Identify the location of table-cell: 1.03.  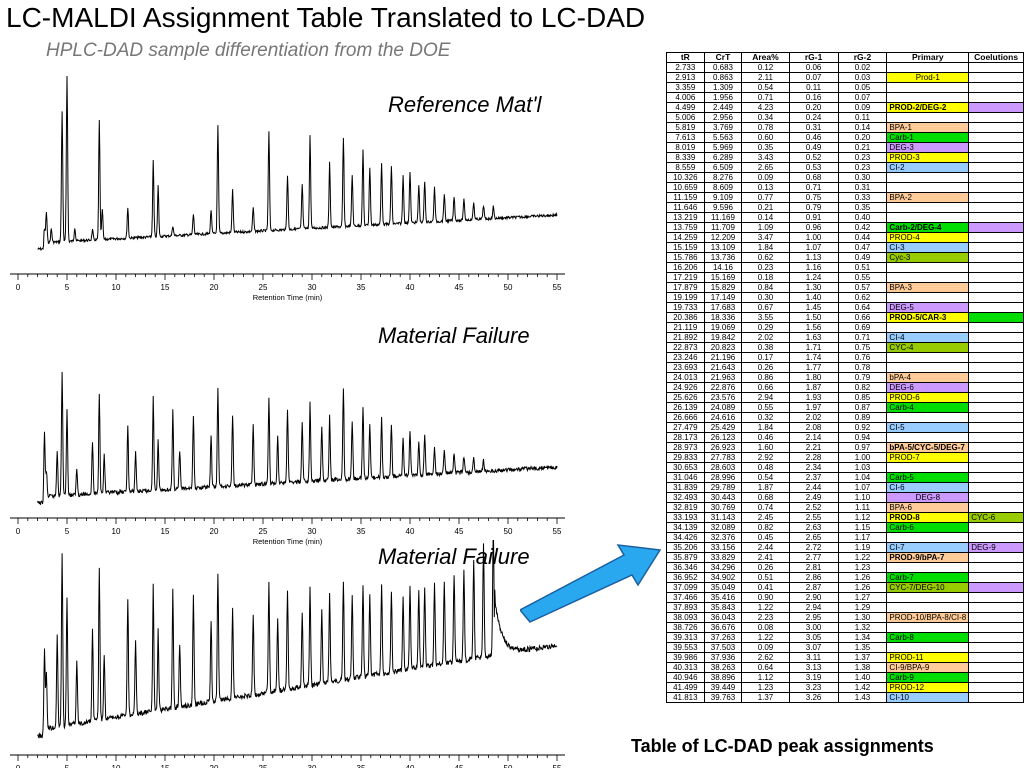
(862, 467).